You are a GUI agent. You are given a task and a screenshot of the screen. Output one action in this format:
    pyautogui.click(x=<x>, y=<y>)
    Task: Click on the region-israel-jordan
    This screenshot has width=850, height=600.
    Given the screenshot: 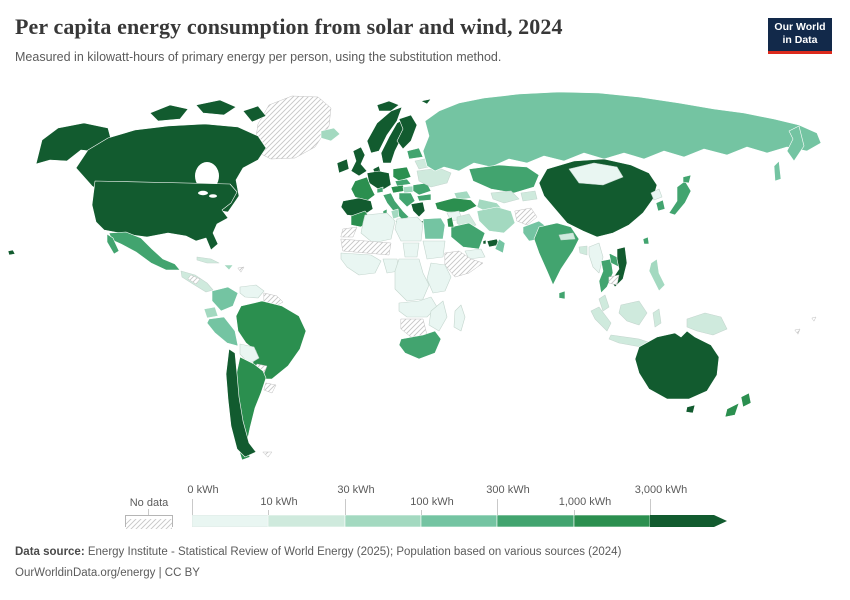 What is the action you would take?
    pyautogui.click(x=450, y=222)
    